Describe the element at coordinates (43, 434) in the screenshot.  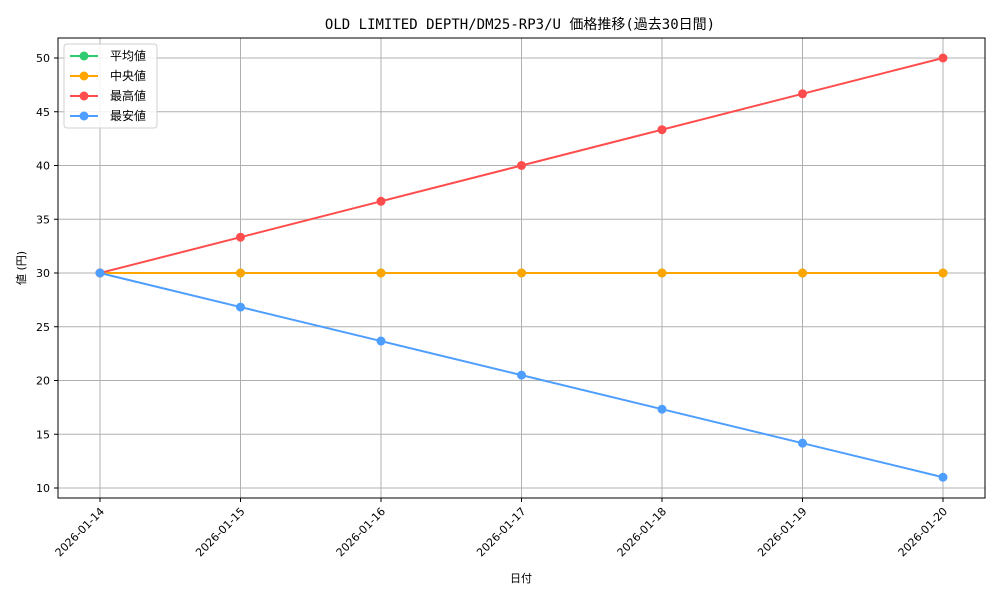
I see `y-tick-label: 15` at that location.